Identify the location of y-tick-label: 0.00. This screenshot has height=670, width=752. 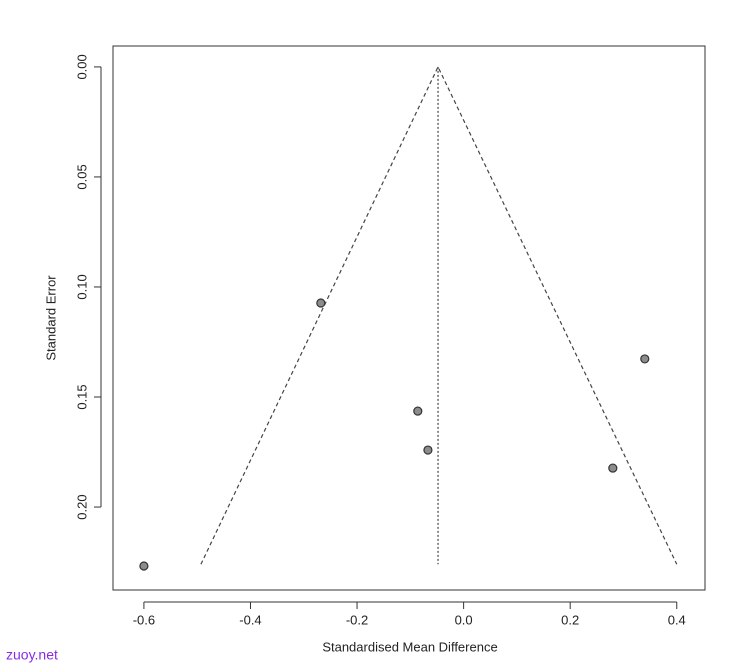
(81, 66).